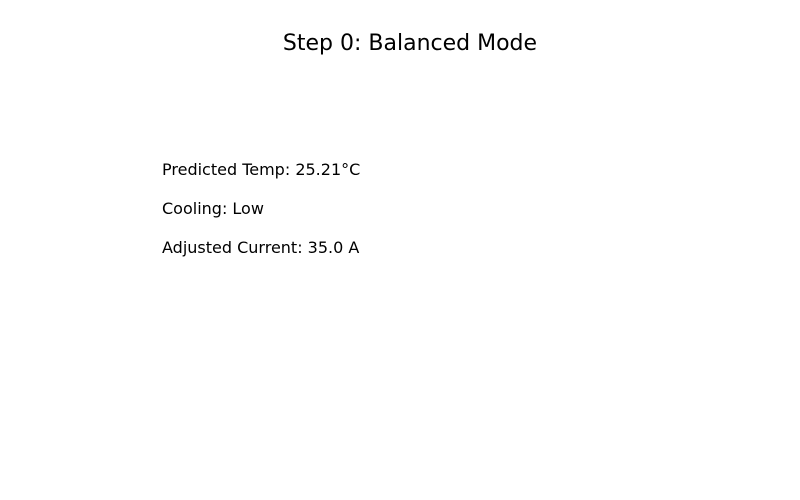  I want to click on adjusted-current-readout: Adjusted Current: 35.0 A, so click(261, 247).